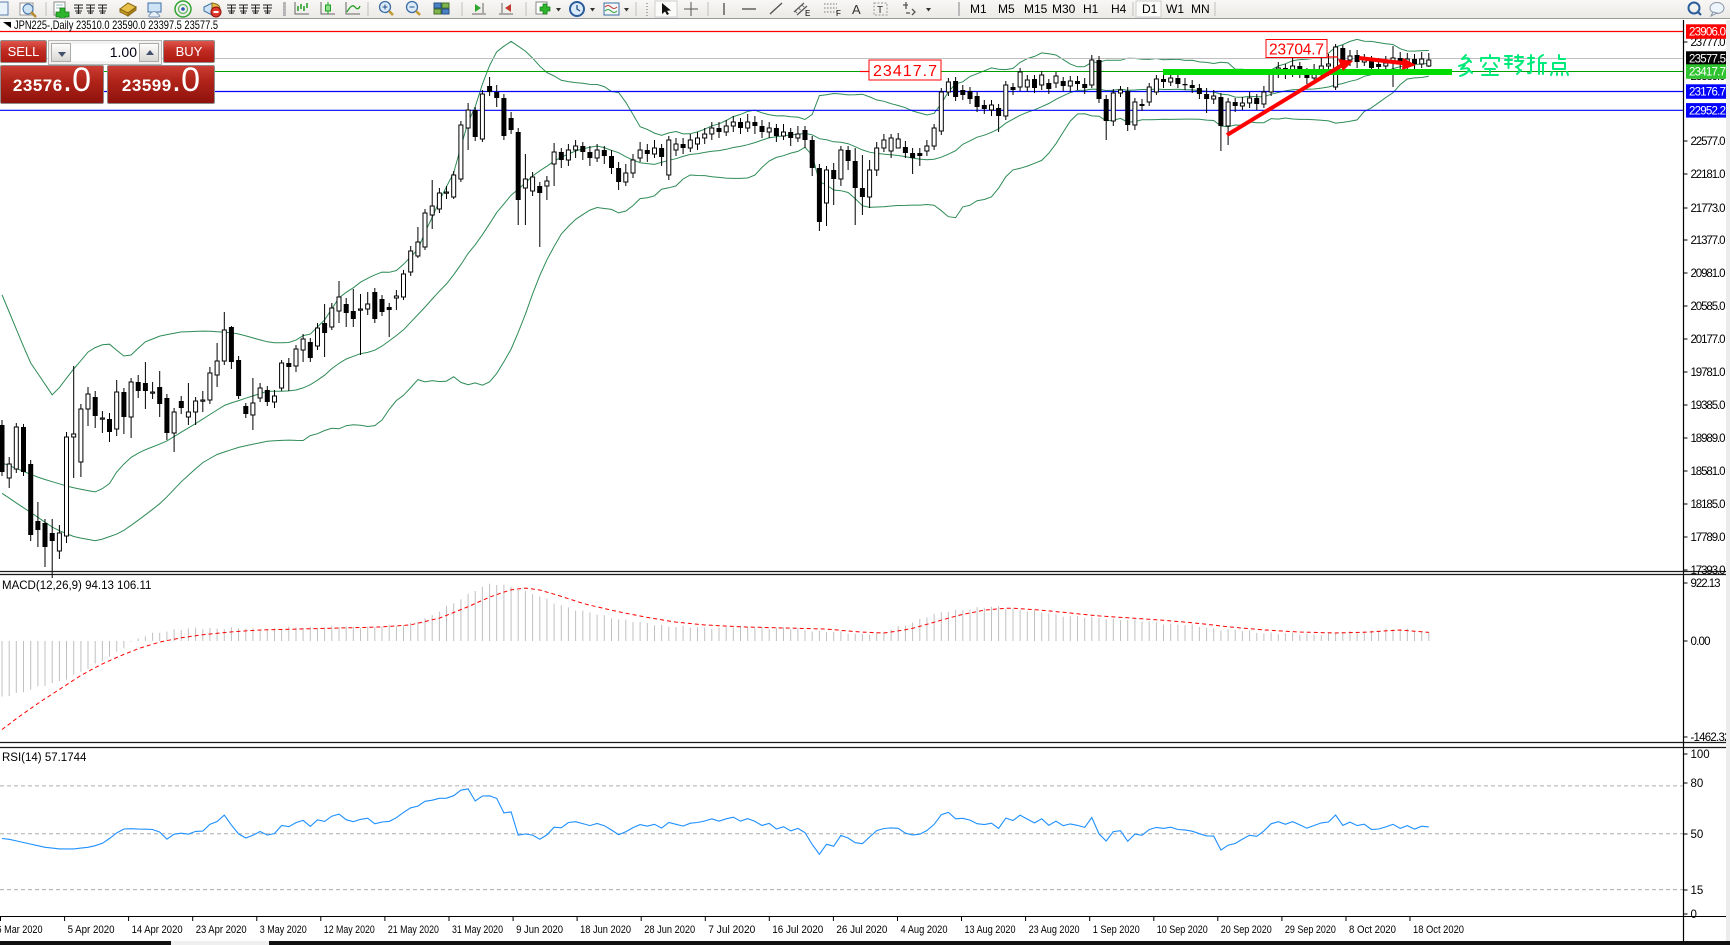 The height and width of the screenshot is (945, 1730). What do you see at coordinates (1708, 307) in the screenshot?
I see `svg-text: 20585.0` at bounding box center [1708, 307].